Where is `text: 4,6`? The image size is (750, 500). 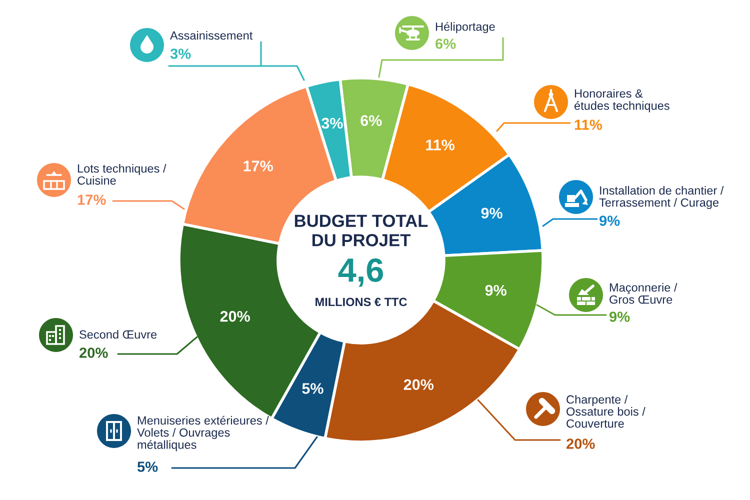
text: 4,6 is located at coordinates (360, 272).